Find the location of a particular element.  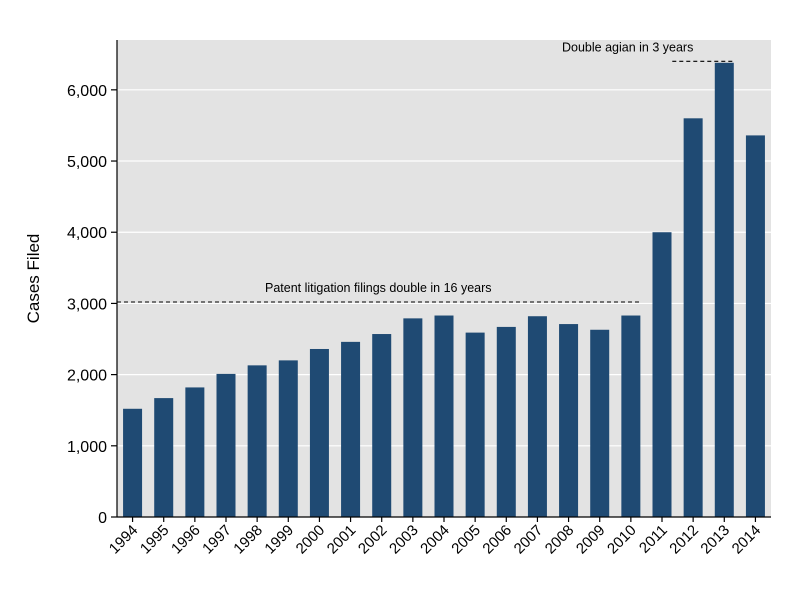

y-ticks: 0 1,000 2,000 3,000 4,000 5,000 6,000 is located at coordinates (92, 305).